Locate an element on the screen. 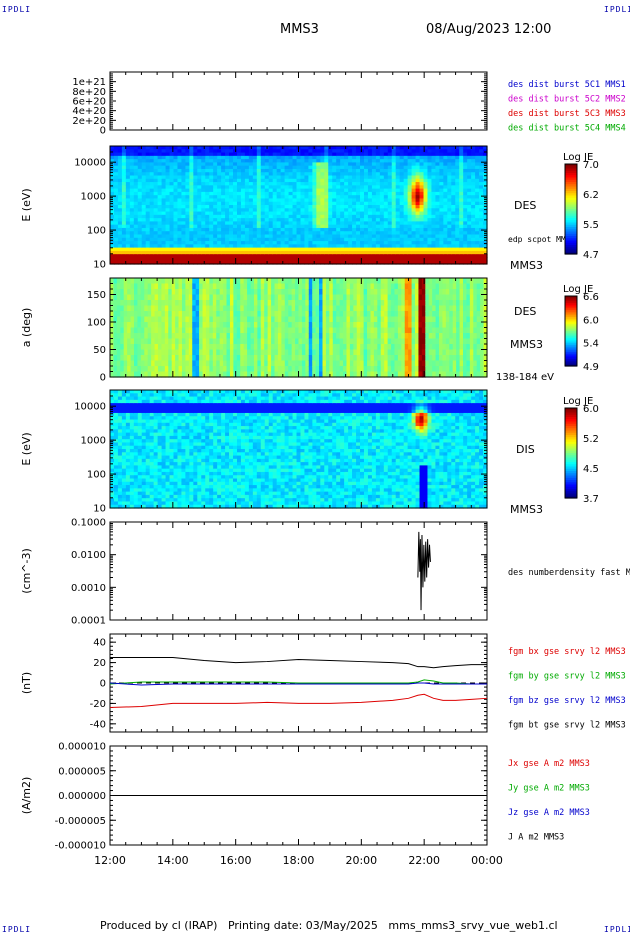  colorbar-frame is located at coordinates (571, 209).